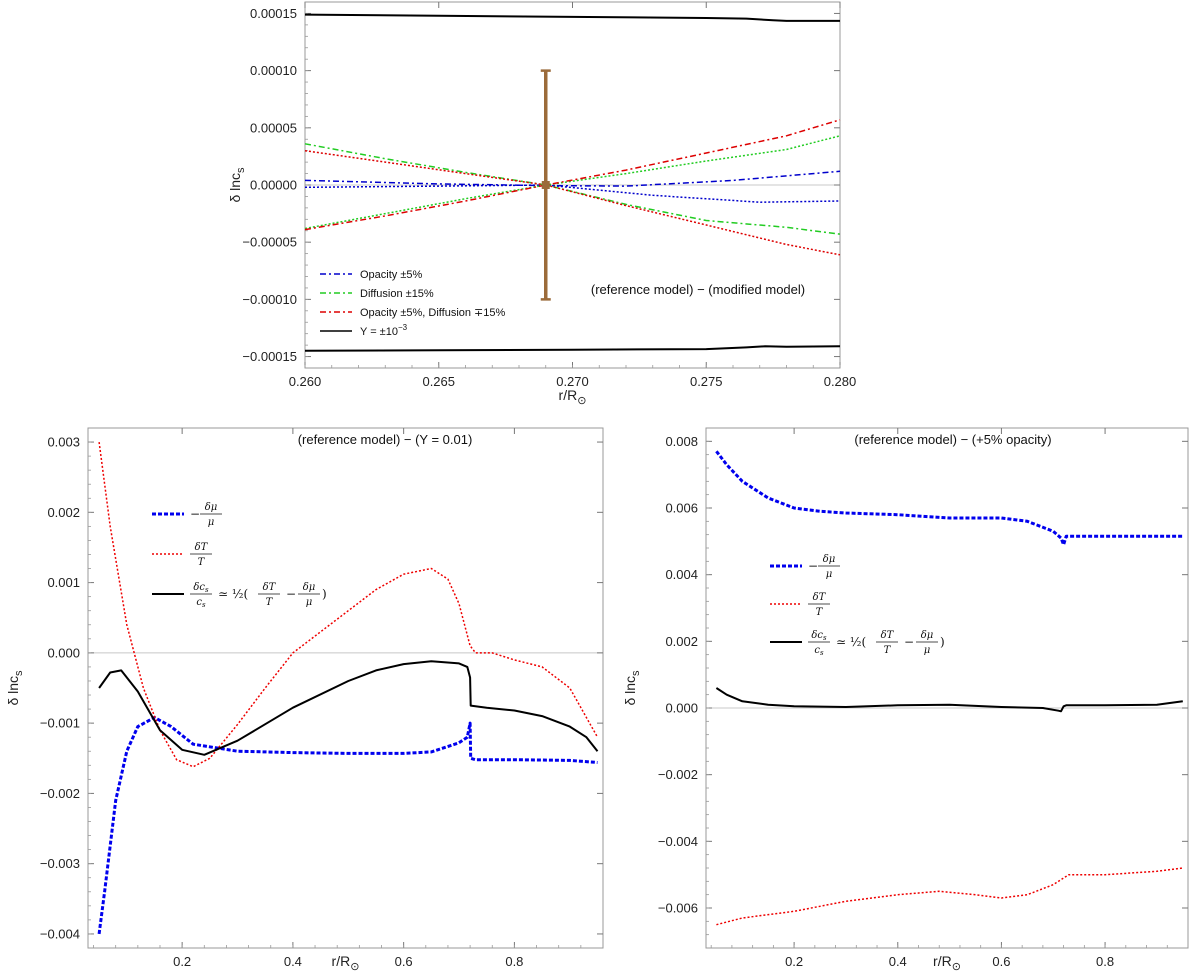 The width and height of the screenshot is (1200, 972). I want to click on x-axis-label-sub: ⊙, so click(581, 401).